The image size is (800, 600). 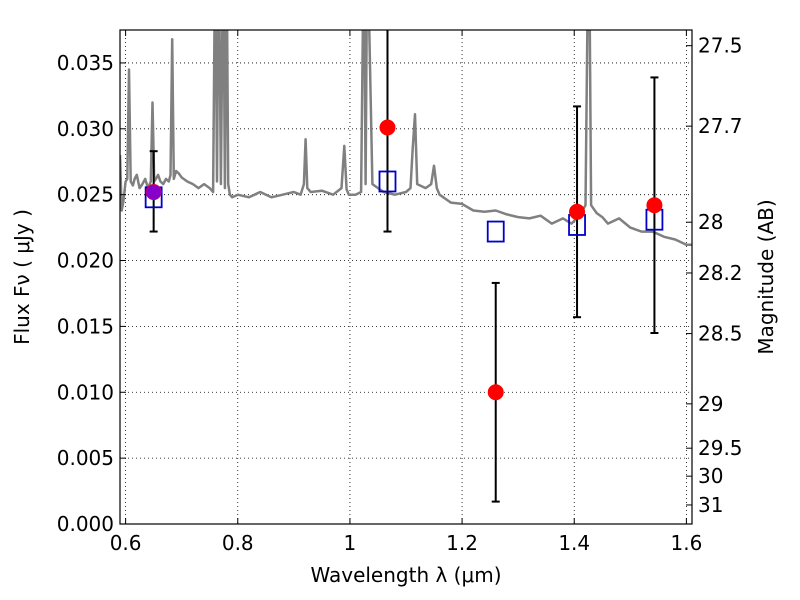 I want to click on x-tick-label: 1.2, so click(x=462, y=543).